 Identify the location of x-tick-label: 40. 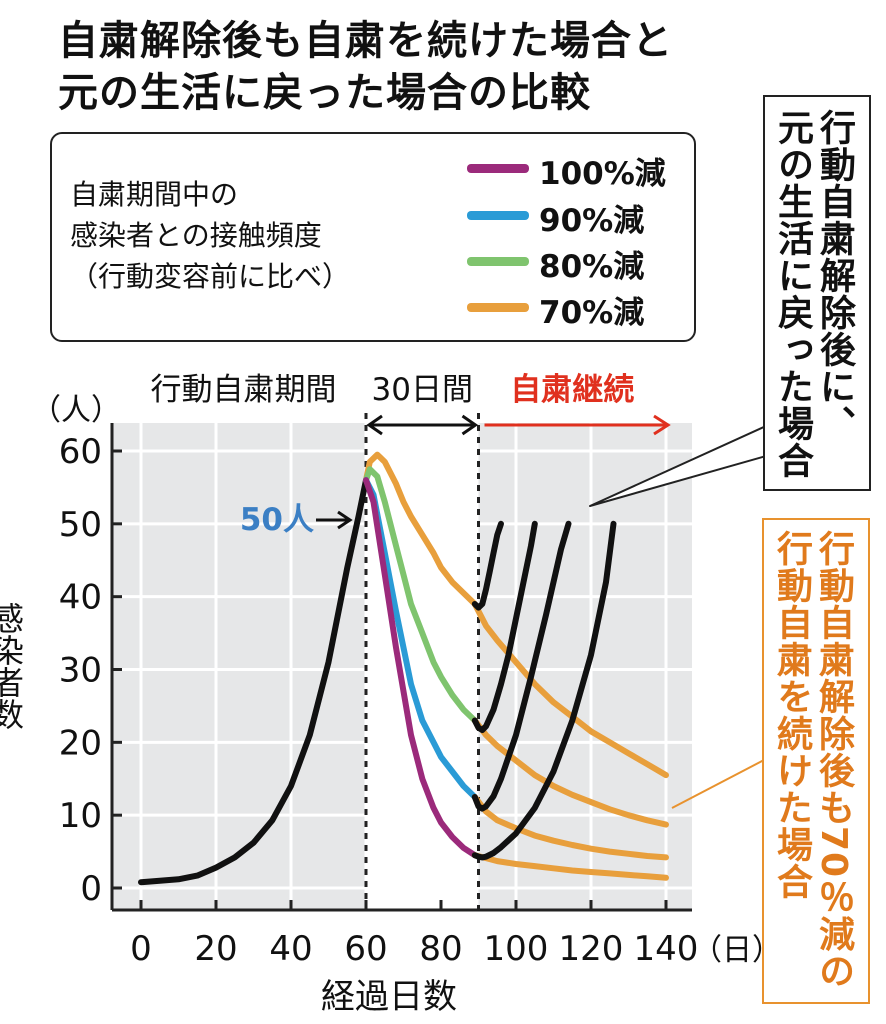
(290, 949).